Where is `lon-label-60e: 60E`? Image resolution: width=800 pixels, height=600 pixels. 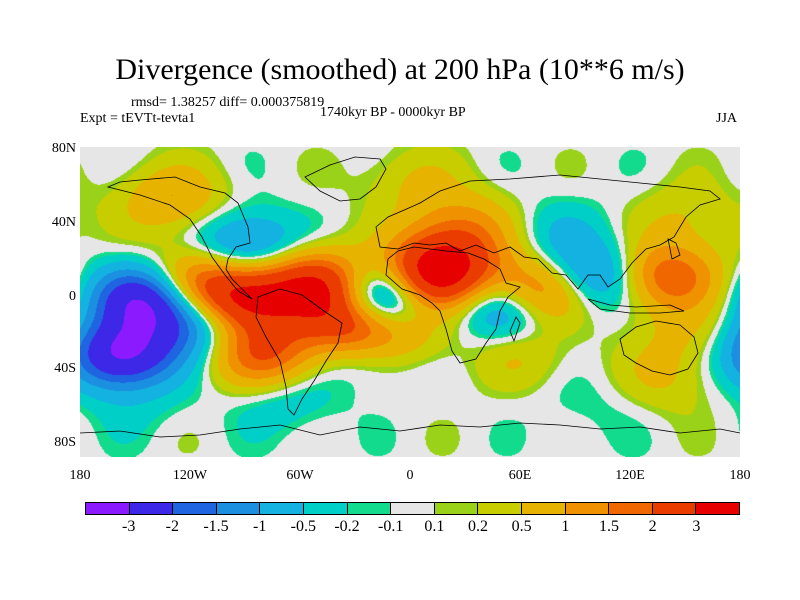
lon-label-60e: 60E is located at coordinates (520, 475).